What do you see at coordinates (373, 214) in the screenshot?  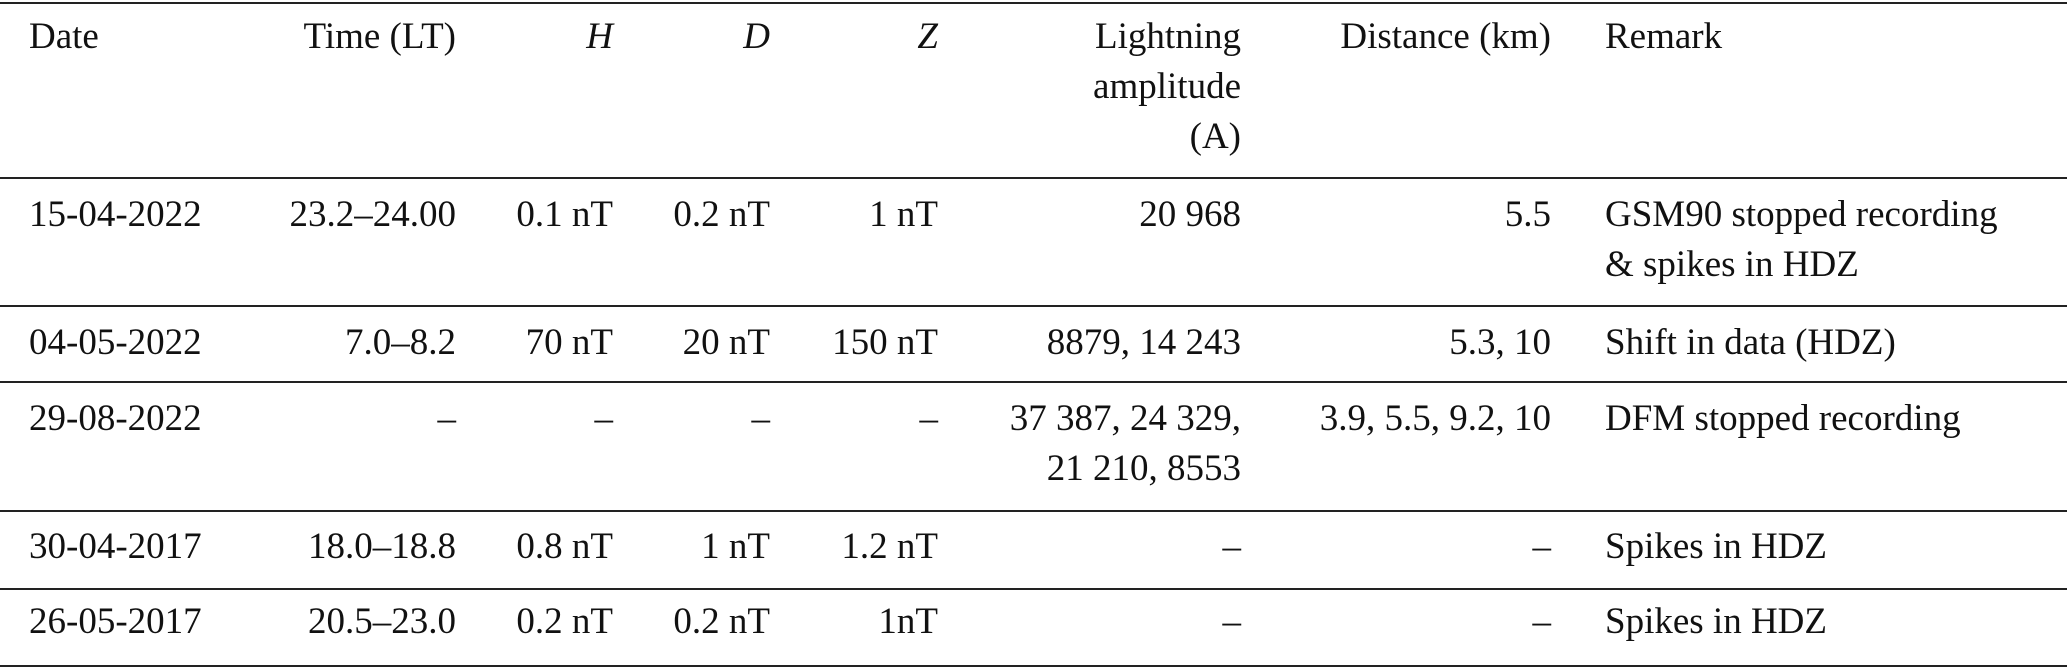 I see `table-cell: 23.2–24.00` at bounding box center [373, 214].